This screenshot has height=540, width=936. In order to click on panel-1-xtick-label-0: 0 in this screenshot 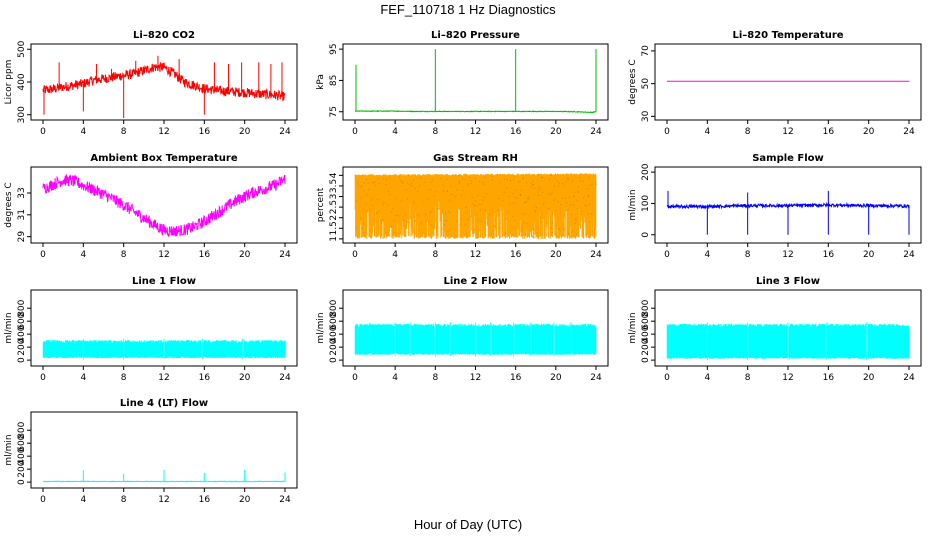, I will do `click(43, 132)`.